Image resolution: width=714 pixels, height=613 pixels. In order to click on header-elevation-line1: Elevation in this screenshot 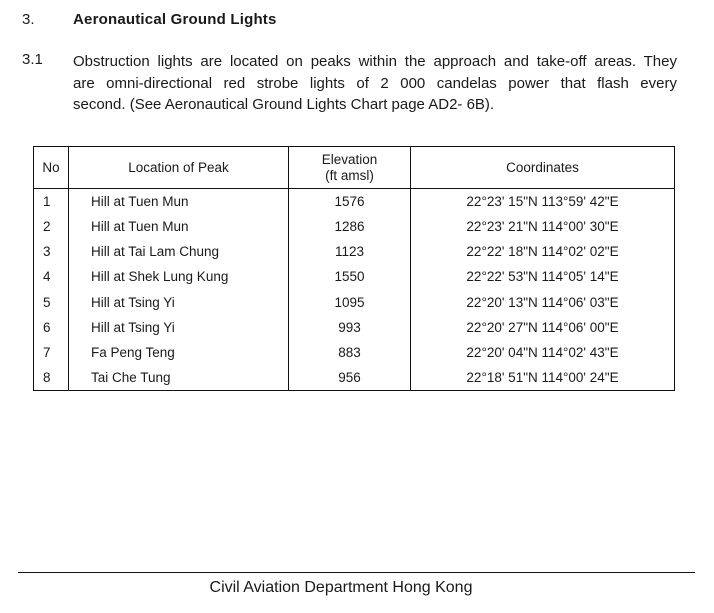, I will do `click(349, 159)`.